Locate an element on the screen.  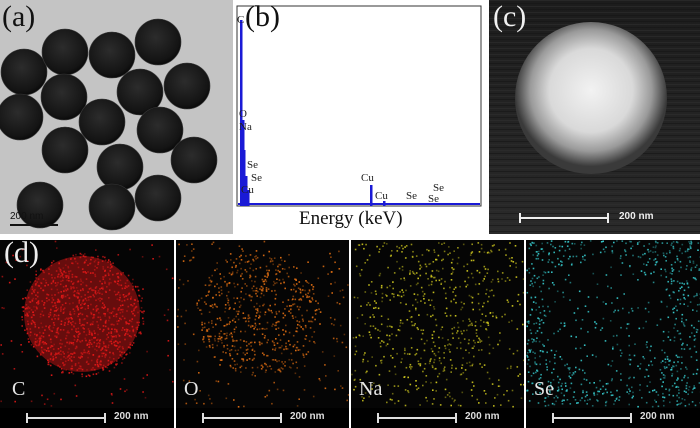
scale-bar-a is located at coordinates (34, 225).